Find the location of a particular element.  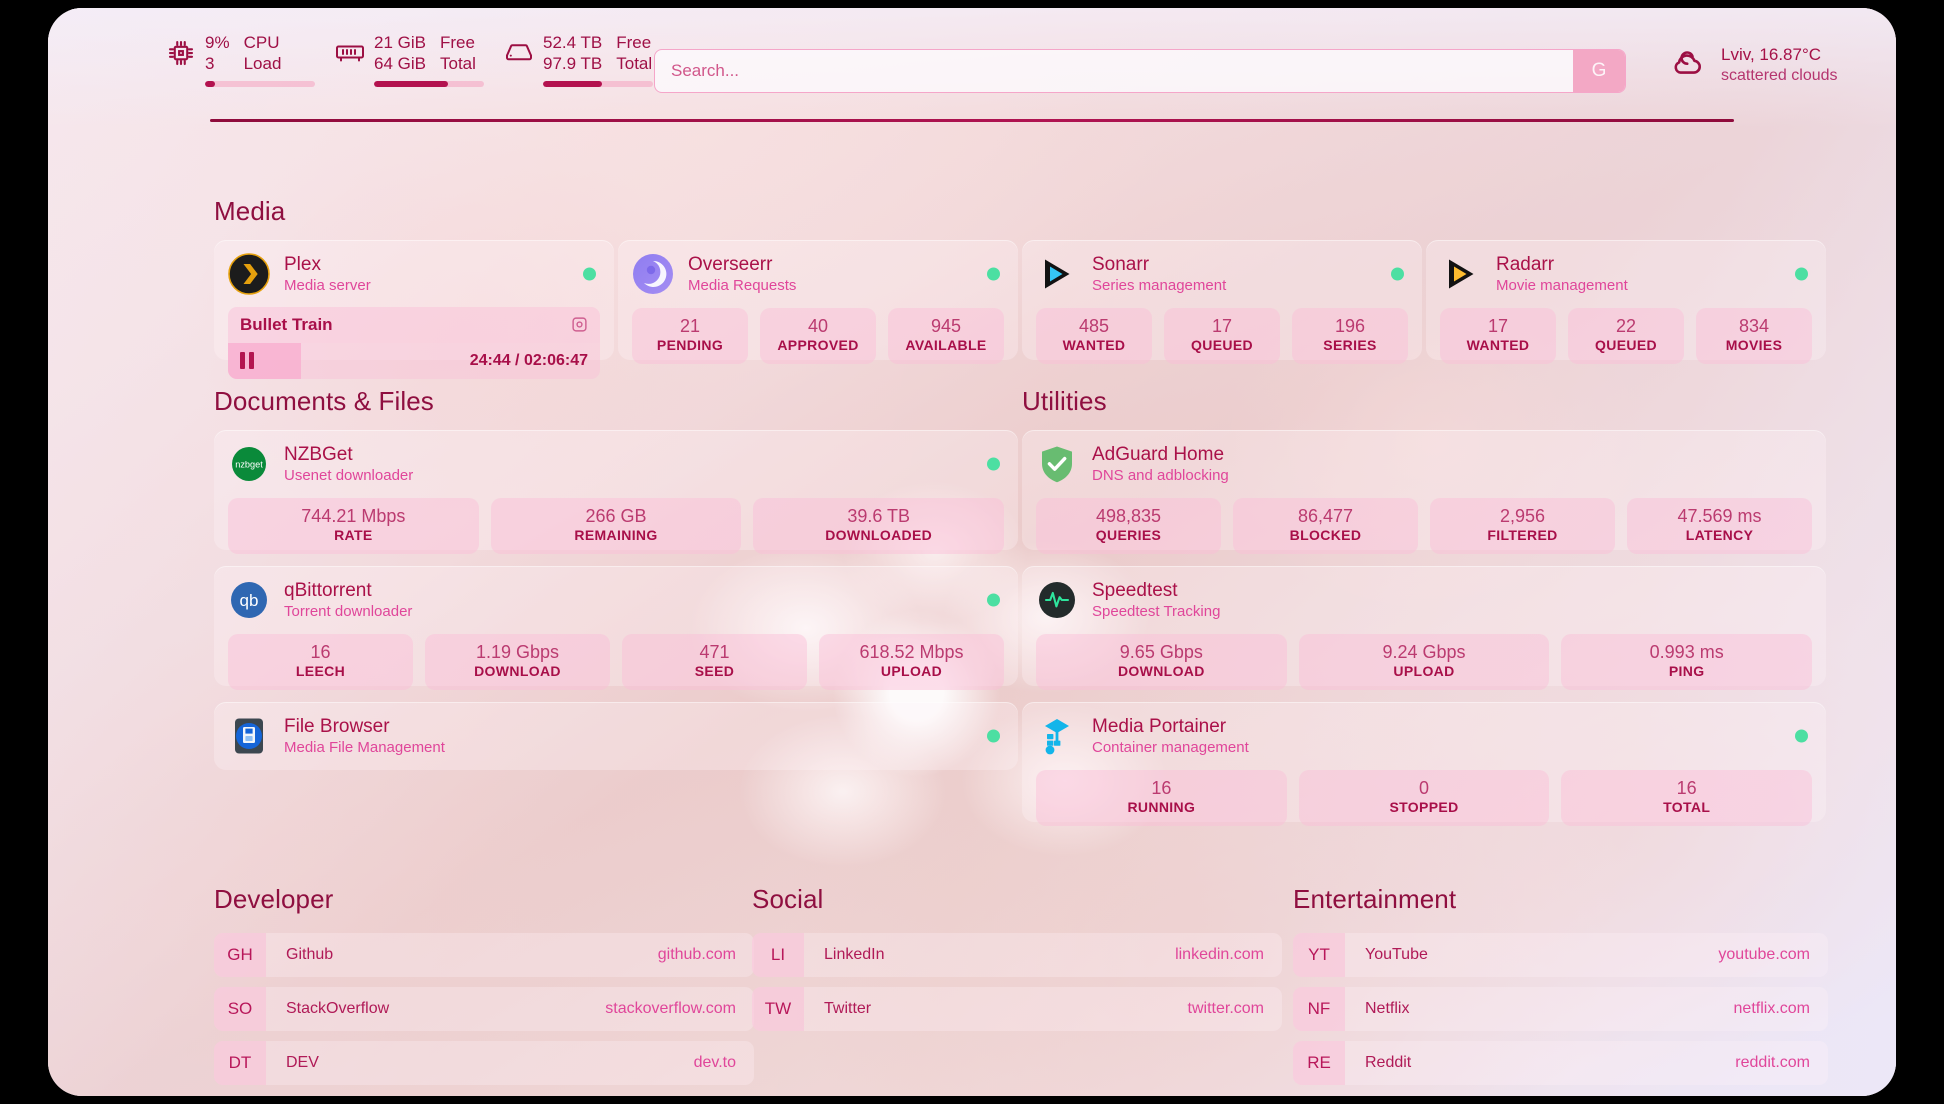

service-name: Radarr is located at coordinates (1525, 264).